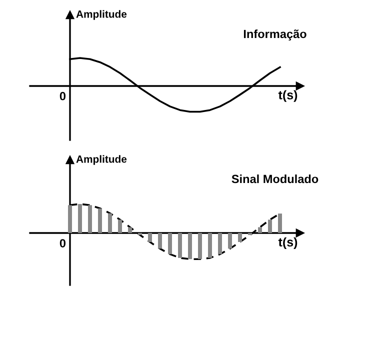 This screenshot has width=367, height=339. Describe the element at coordinates (275, 179) in the screenshot. I see `chart-title: Sinal Modulado` at that location.